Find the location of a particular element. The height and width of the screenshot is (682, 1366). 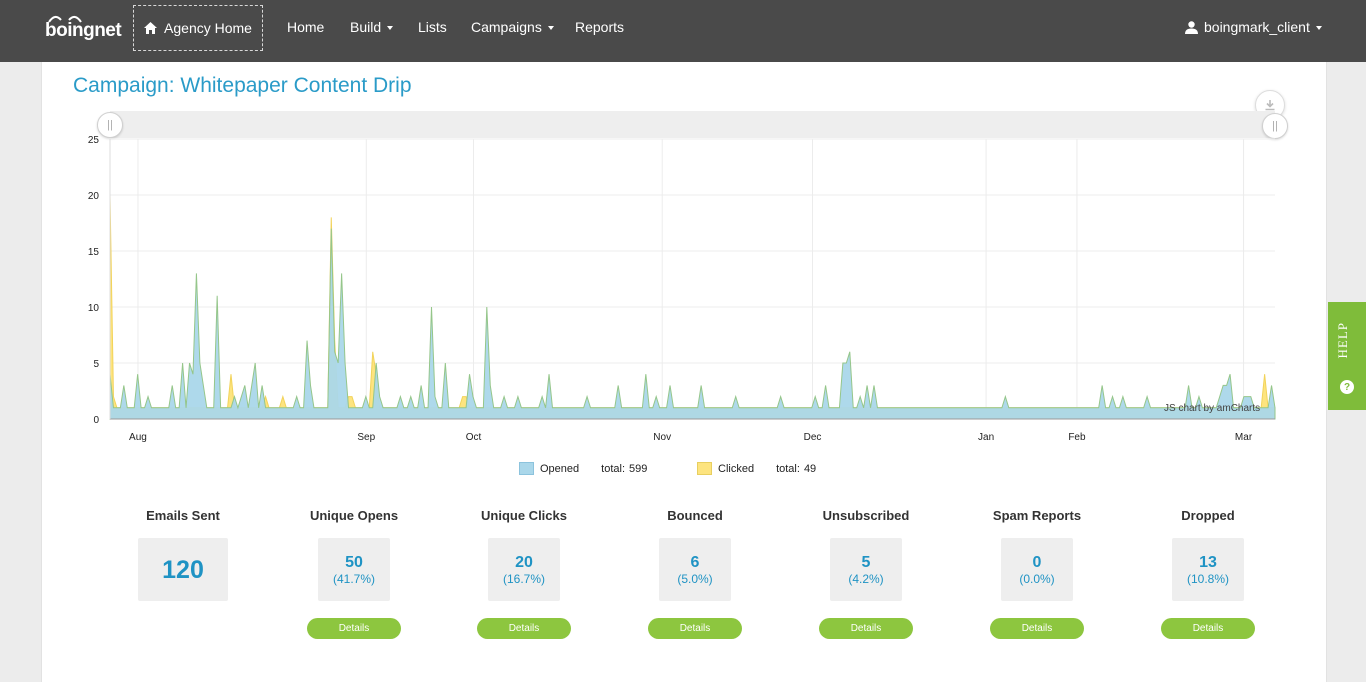

spam-reports-details-button: Details is located at coordinates (1037, 628).